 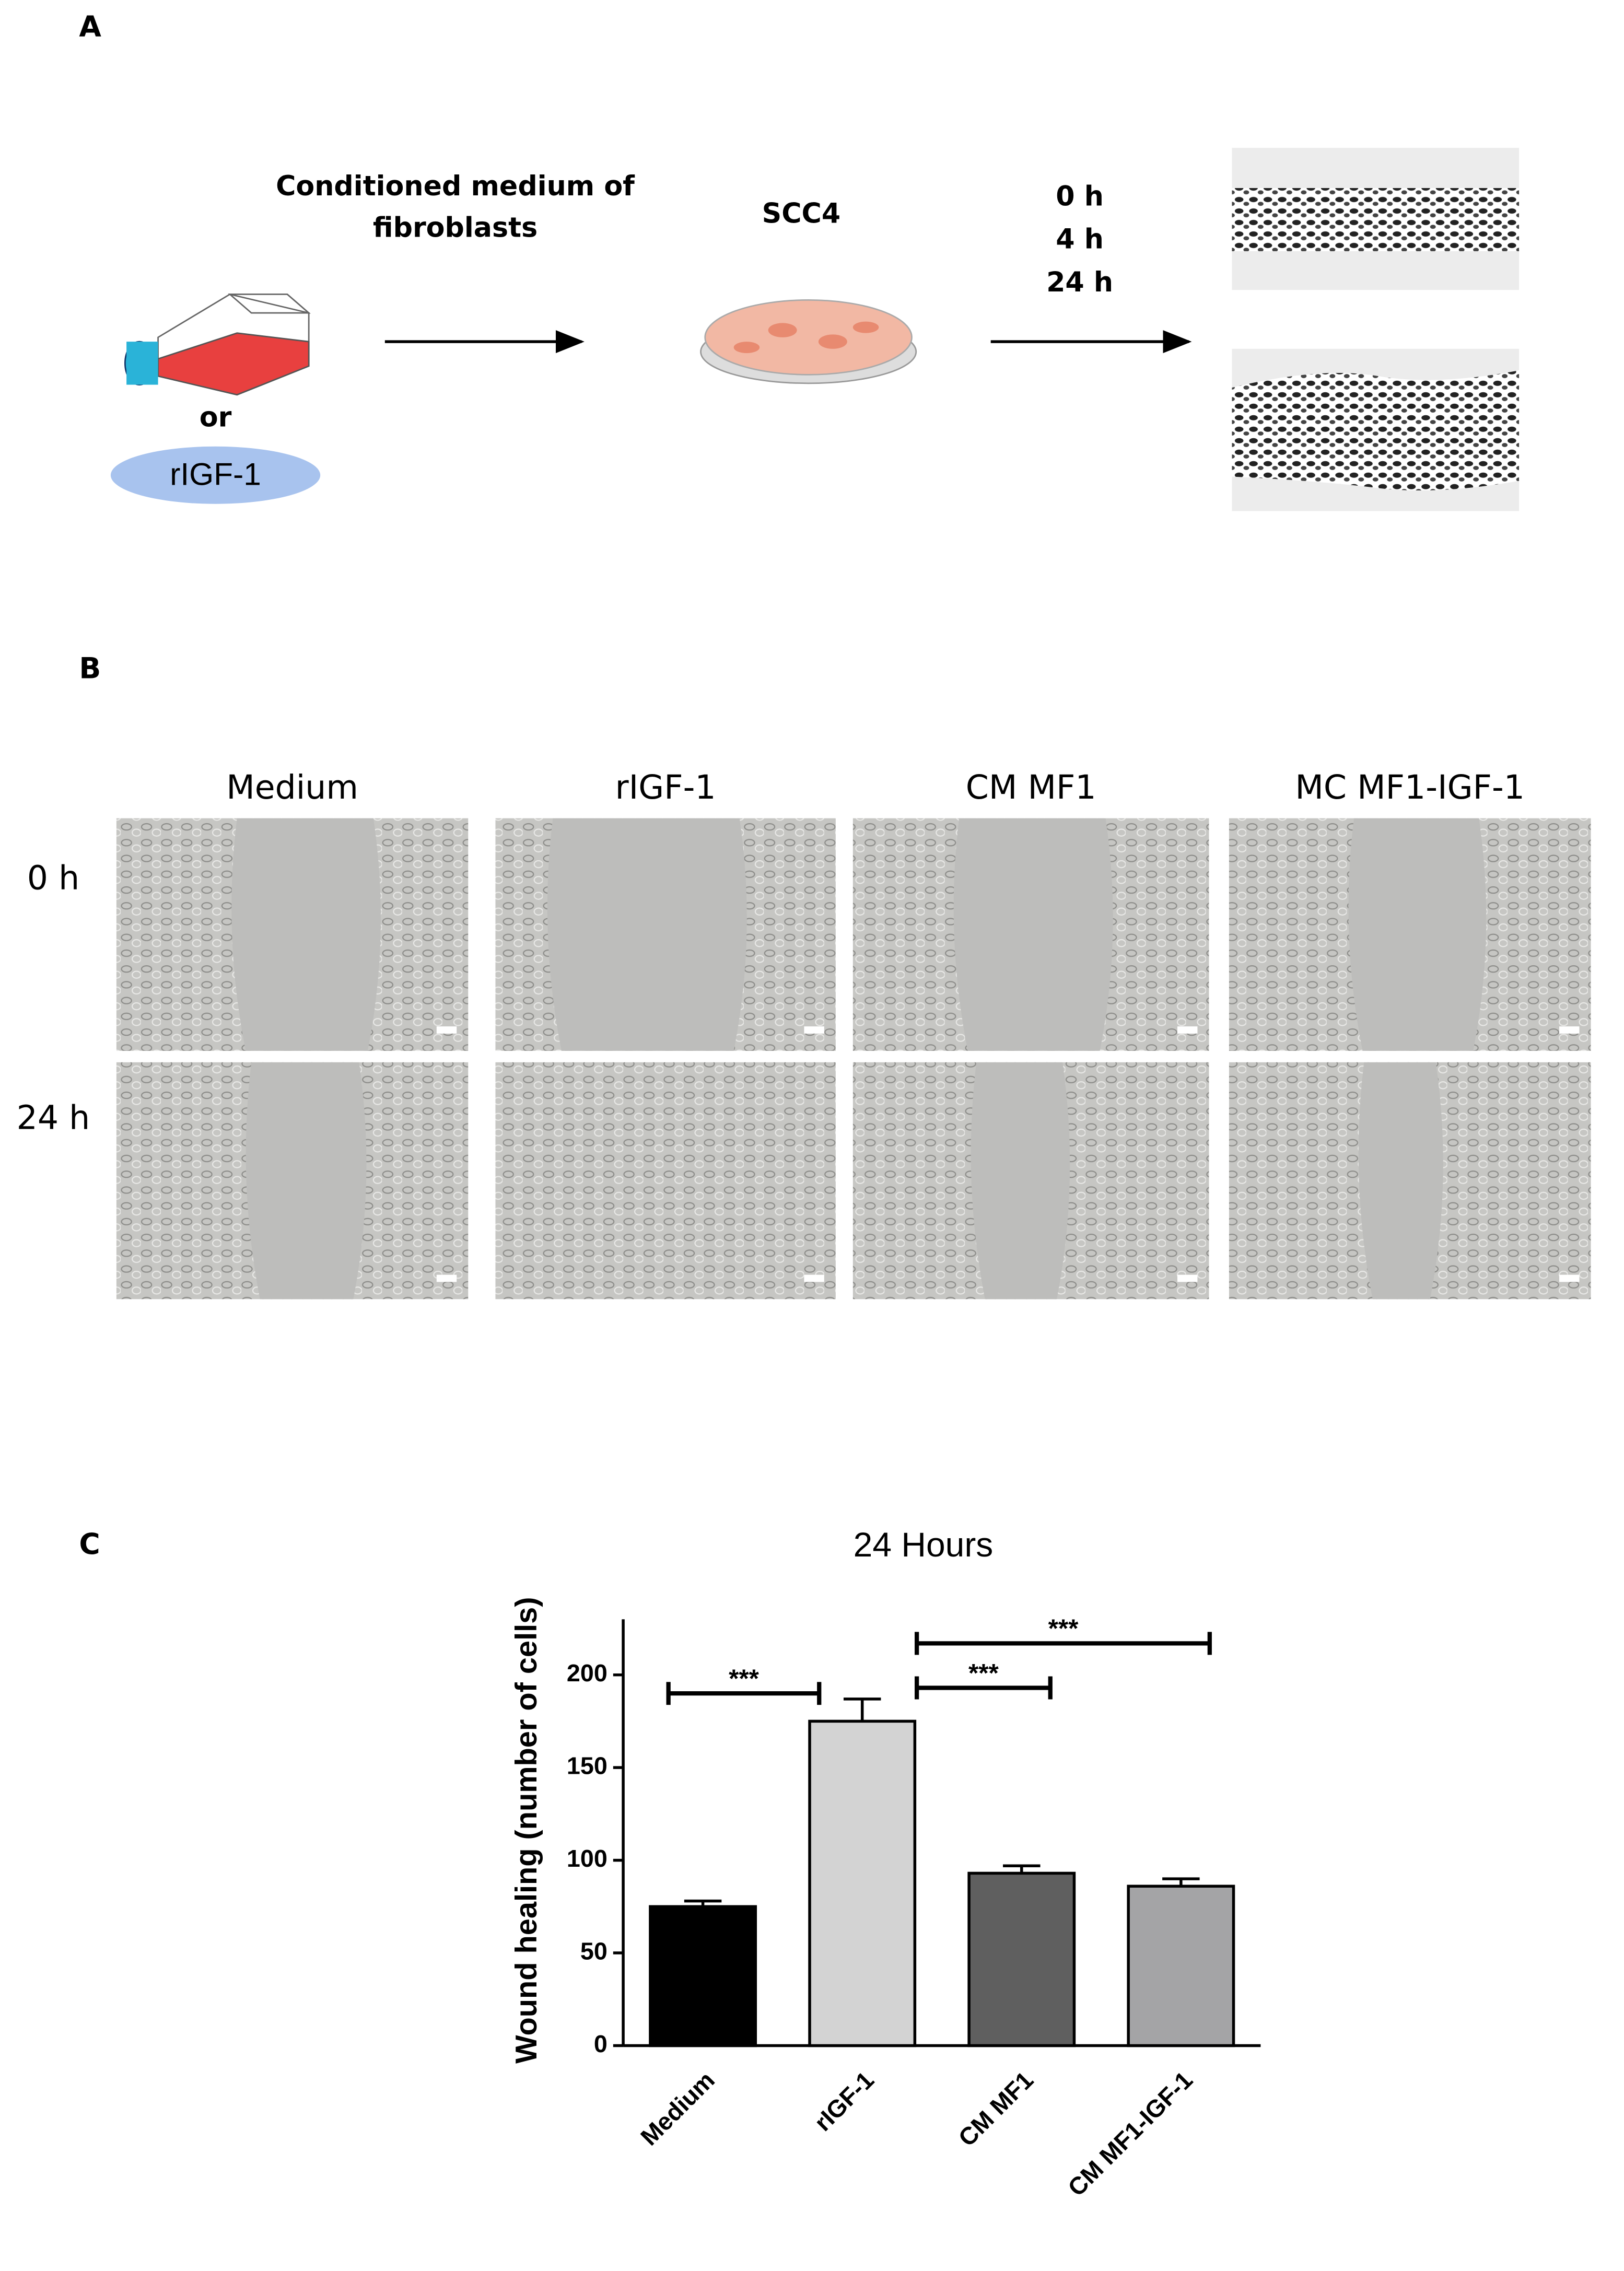 What do you see at coordinates (665, 787) in the screenshot?
I see `column-header: rIGF-1` at bounding box center [665, 787].